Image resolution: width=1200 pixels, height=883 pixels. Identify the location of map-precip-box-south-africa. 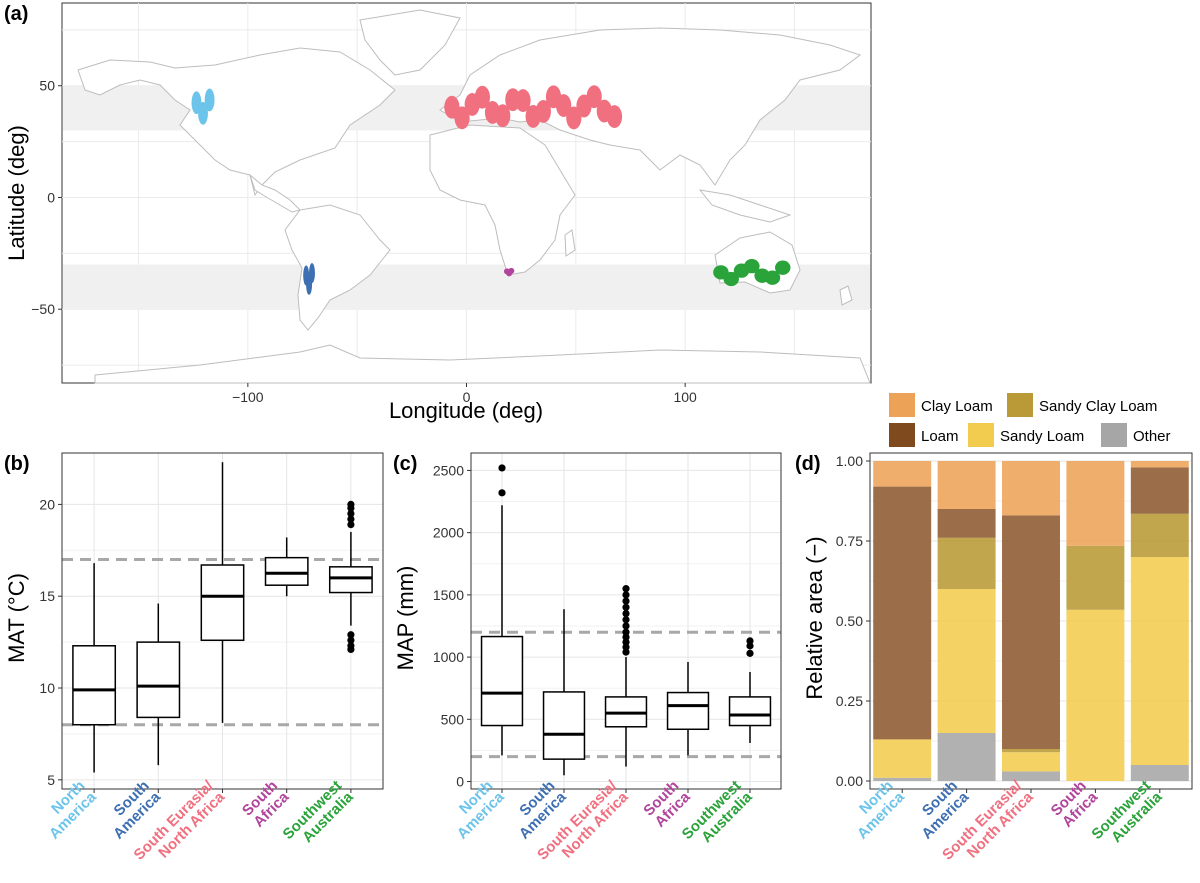
(688, 709).